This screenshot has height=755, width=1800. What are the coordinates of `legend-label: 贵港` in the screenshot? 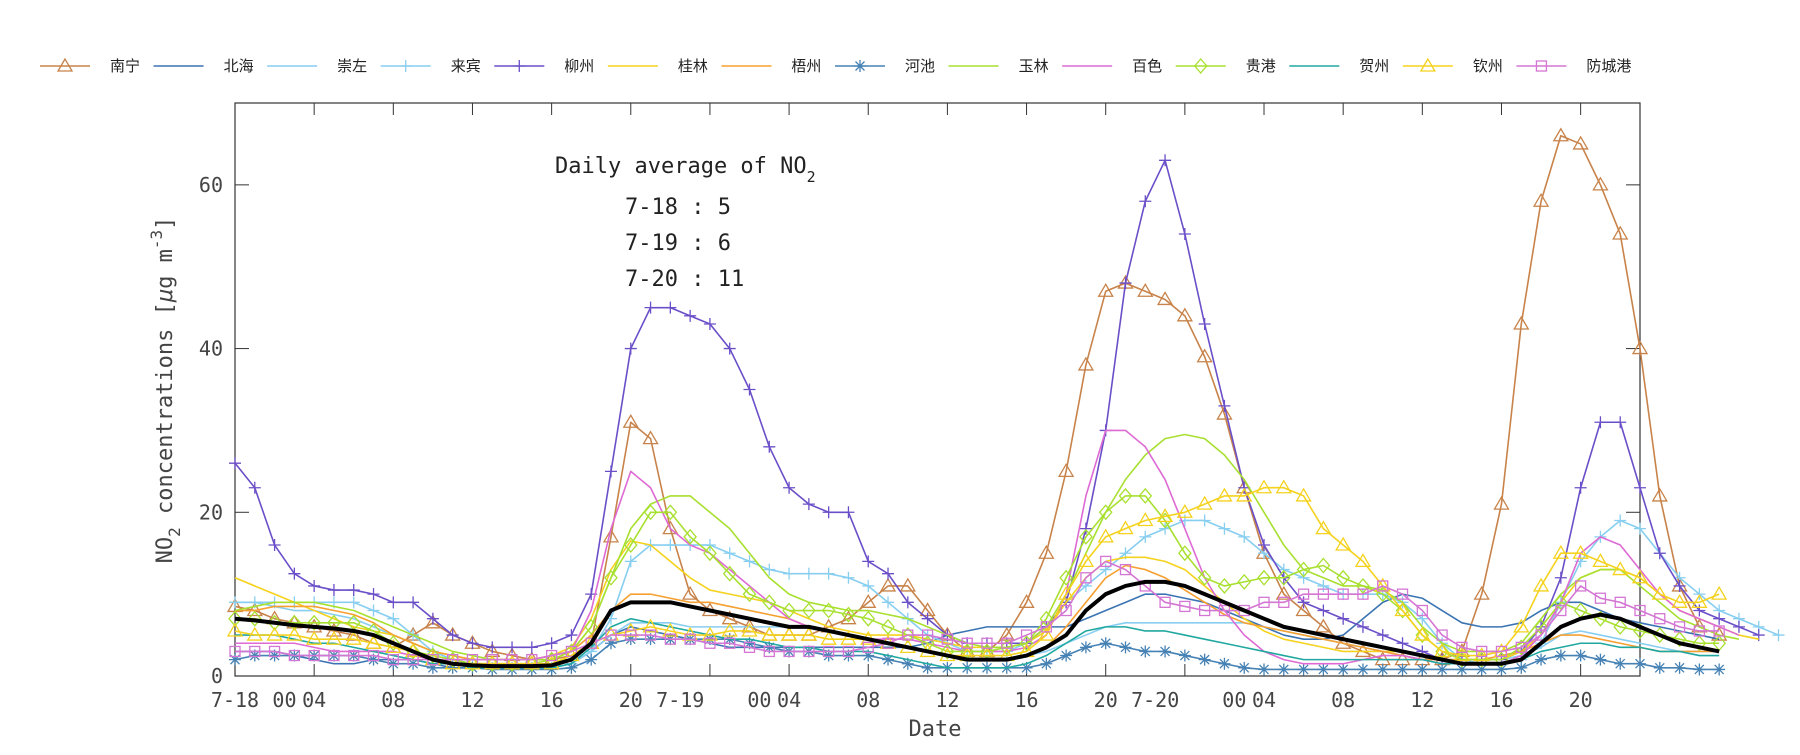 It's located at (1261, 66).